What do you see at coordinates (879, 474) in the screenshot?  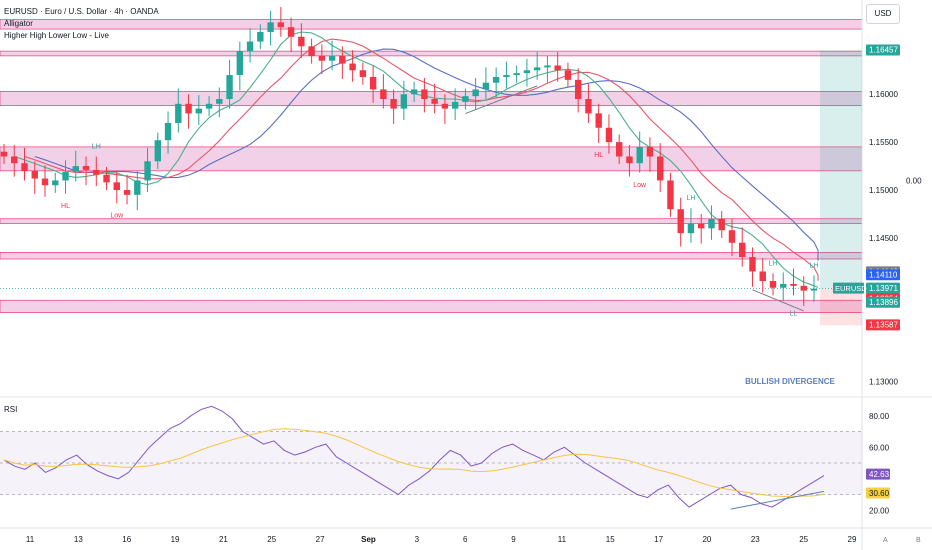 I see `rsi-badge-text: 42.63` at bounding box center [879, 474].